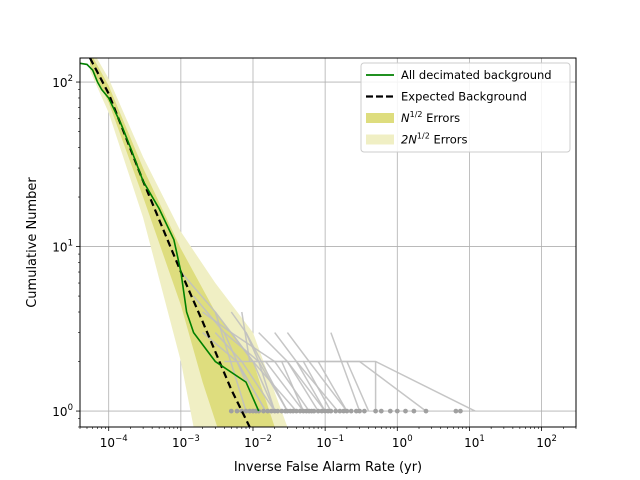 The width and height of the screenshot is (640, 480). What do you see at coordinates (430, 117) in the screenshot?
I see `legend-label-2: N1/2 Errors` at bounding box center [430, 117].